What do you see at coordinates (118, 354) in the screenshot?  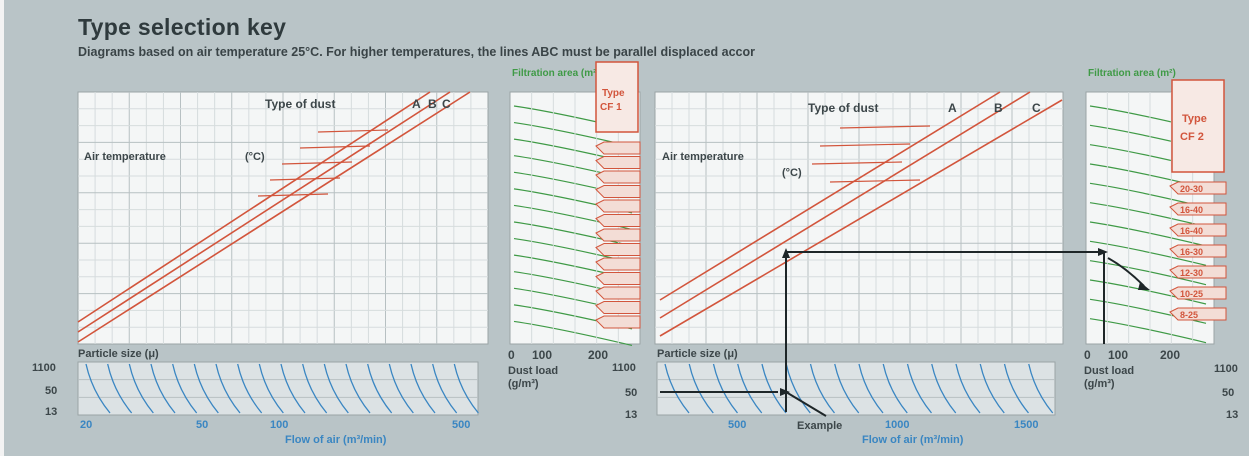 I see `left-particle-size-label: Particle size (μ)` at bounding box center [118, 354].